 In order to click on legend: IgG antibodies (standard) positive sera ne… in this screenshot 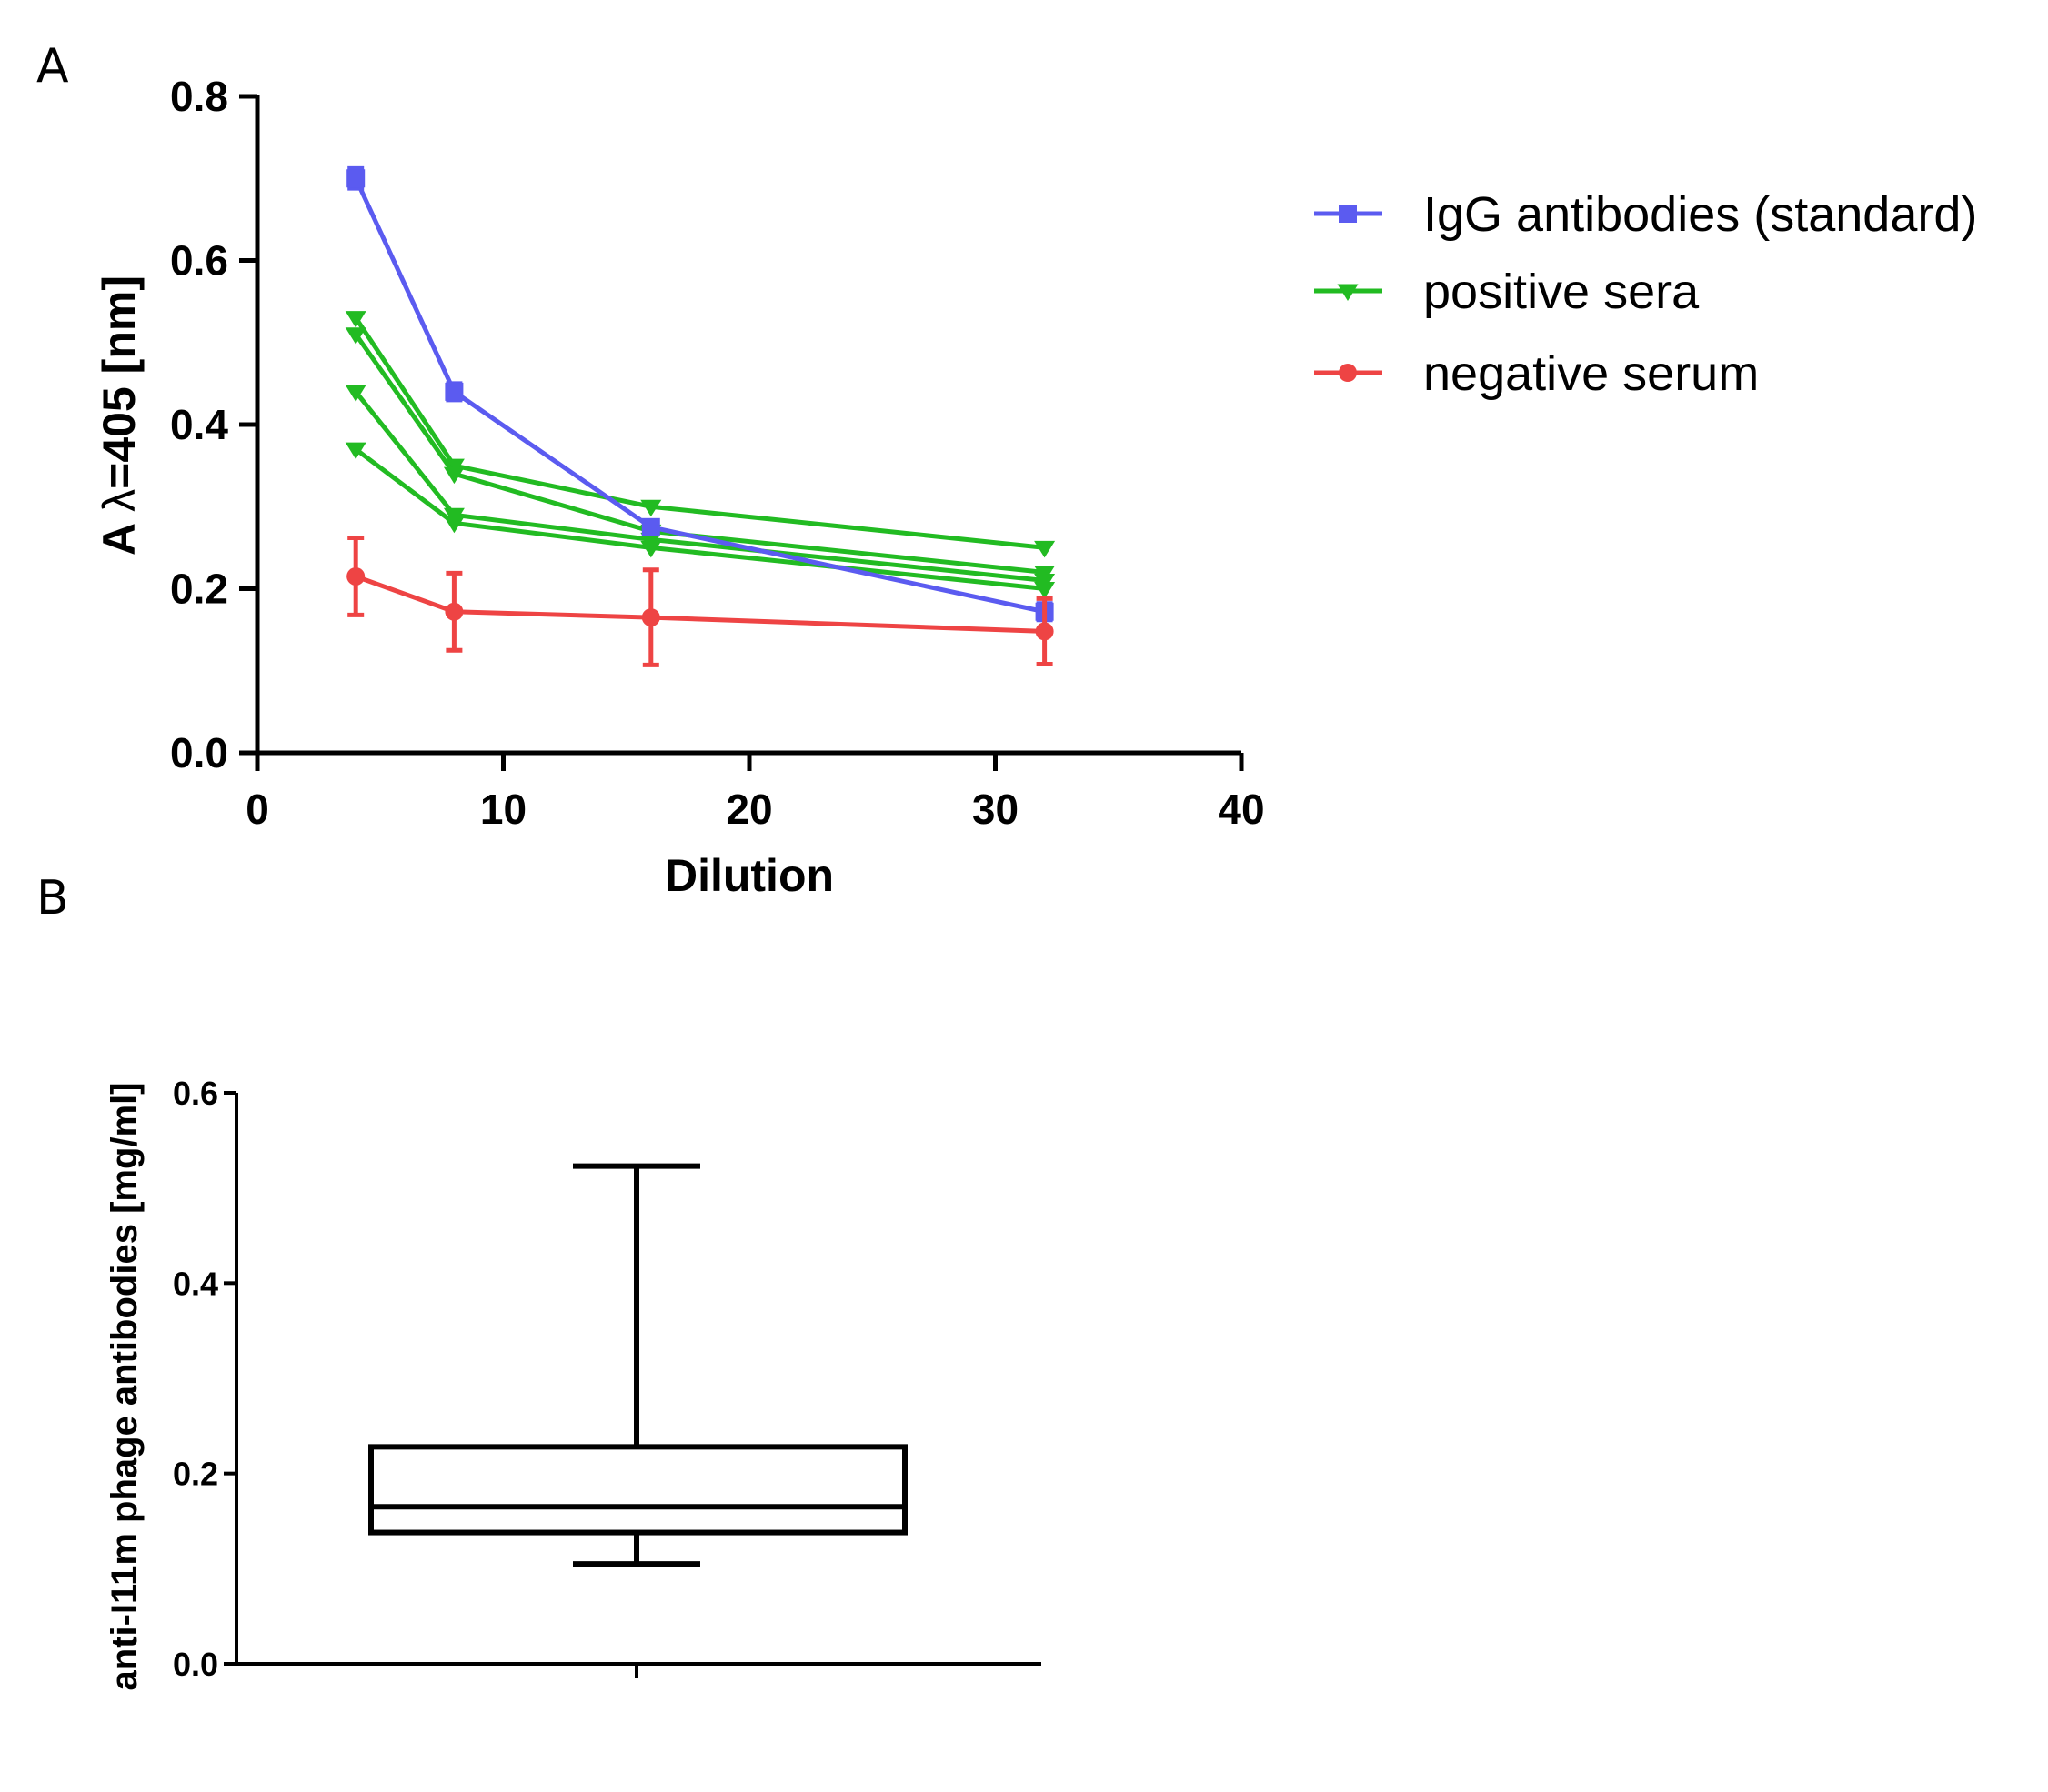, I will do `click(1645, 294)`.